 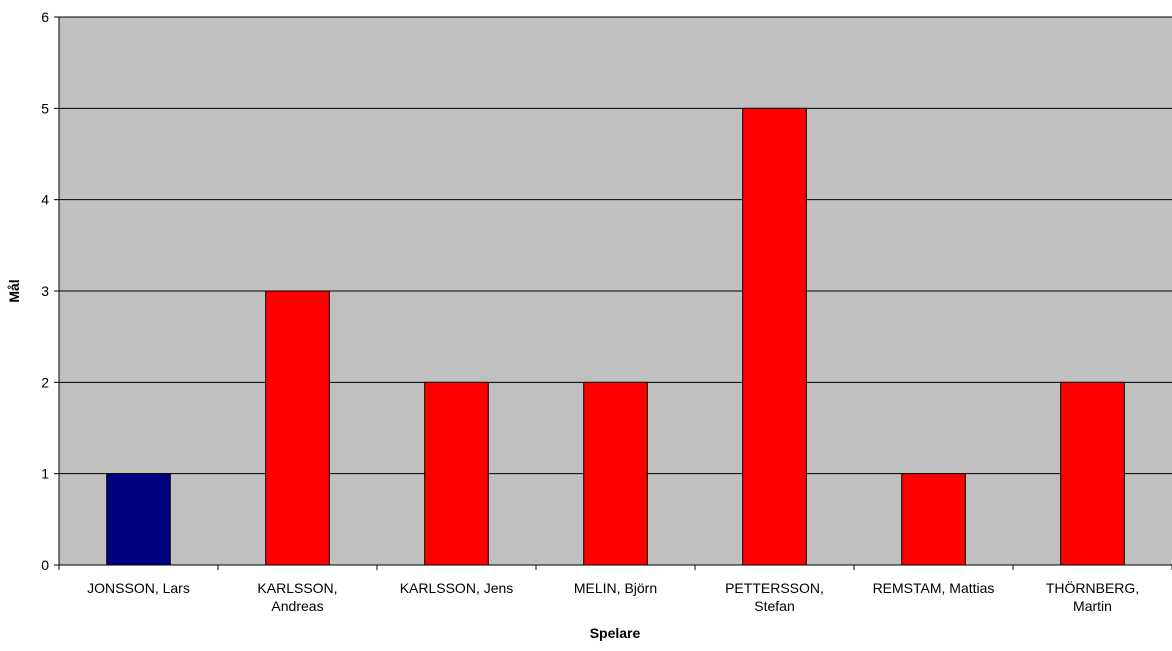 I want to click on x-tick-label: JONSSON, Lars, so click(x=138, y=588).